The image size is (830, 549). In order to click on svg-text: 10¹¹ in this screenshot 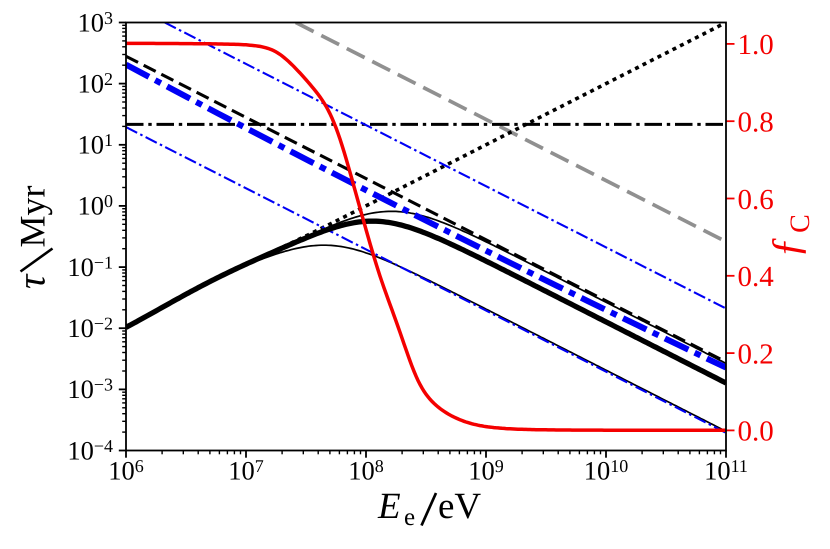, I will do `click(726, 471)`.